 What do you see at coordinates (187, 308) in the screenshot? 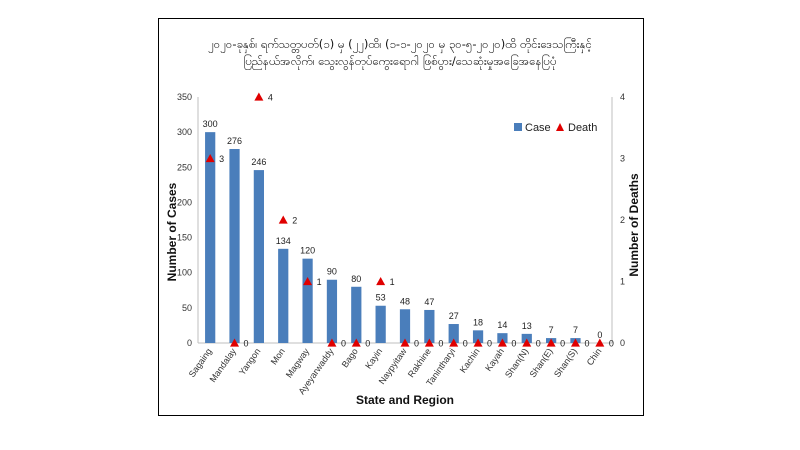
I see `y-tick-label: 50` at bounding box center [187, 308].